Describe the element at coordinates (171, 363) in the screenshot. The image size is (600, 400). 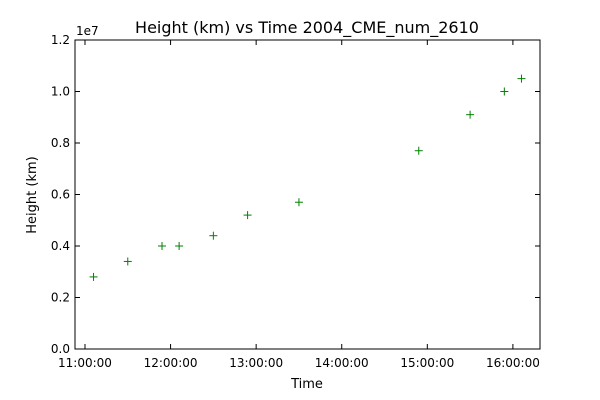
I see `x-tick-label: 12:00:00` at that location.